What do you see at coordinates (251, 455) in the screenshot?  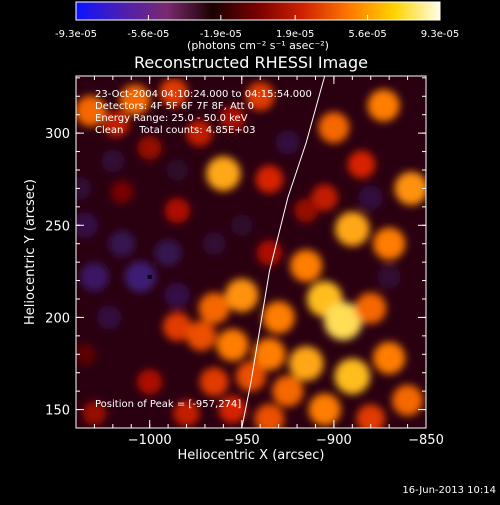 I see `x-axis-label: Heliocentric X (arcsec)` at bounding box center [251, 455].